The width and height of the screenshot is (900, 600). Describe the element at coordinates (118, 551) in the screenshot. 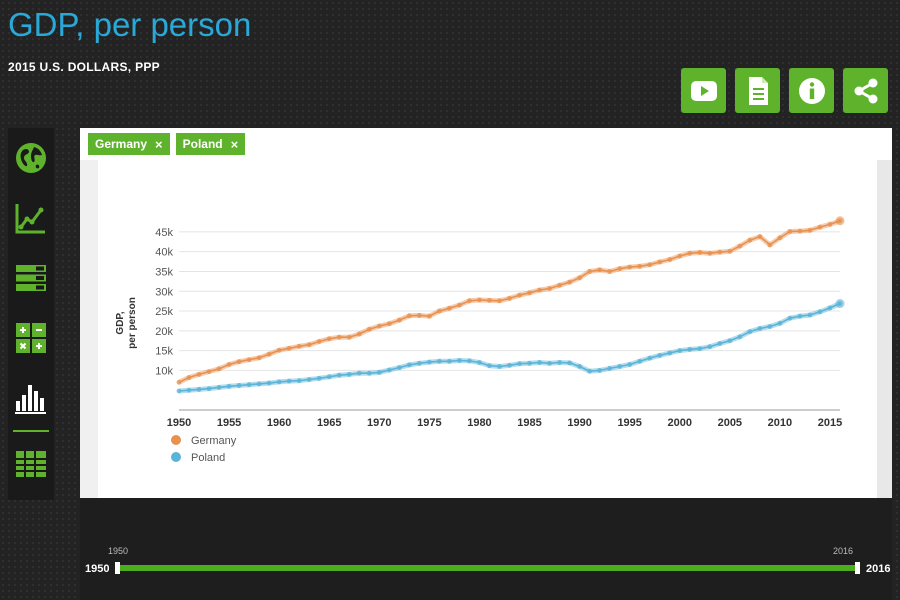

I see `timeline-start-label: 1950` at that location.